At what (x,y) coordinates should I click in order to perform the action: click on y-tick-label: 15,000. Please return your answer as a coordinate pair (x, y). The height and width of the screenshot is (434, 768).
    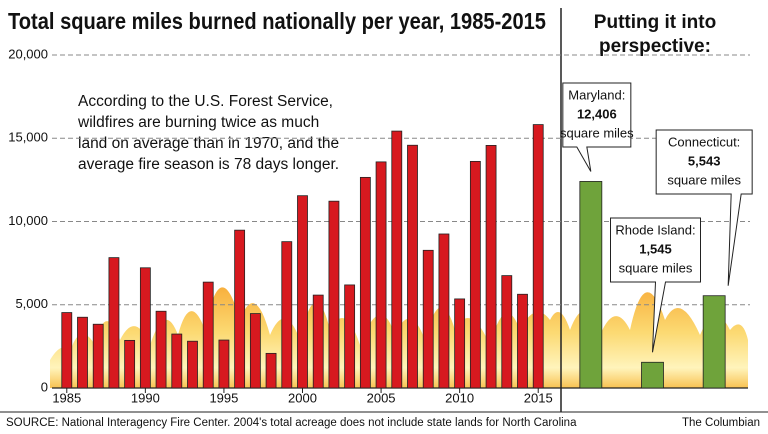
    Looking at the image, I should click on (28, 137).